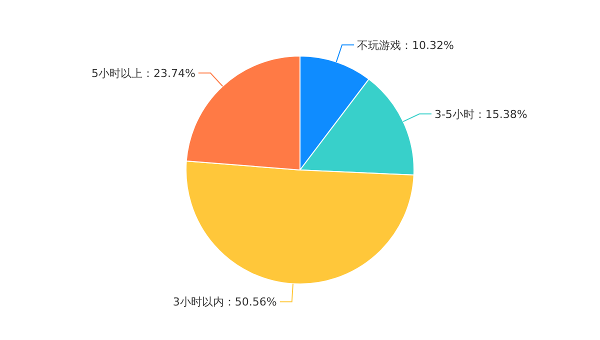 The height and width of the screenshot is (340, 600). I want to click on slice-label: 5小时以上：23.74%, so click(143, 73).